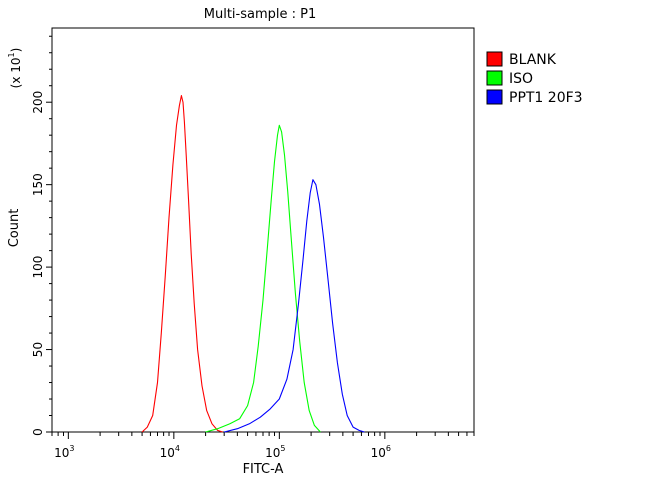 The width and height of the screenshot is (650, 480). Describe the element at coordinates (38, 267) in the screenshot. I see `y-tick-label: 100` at that location.